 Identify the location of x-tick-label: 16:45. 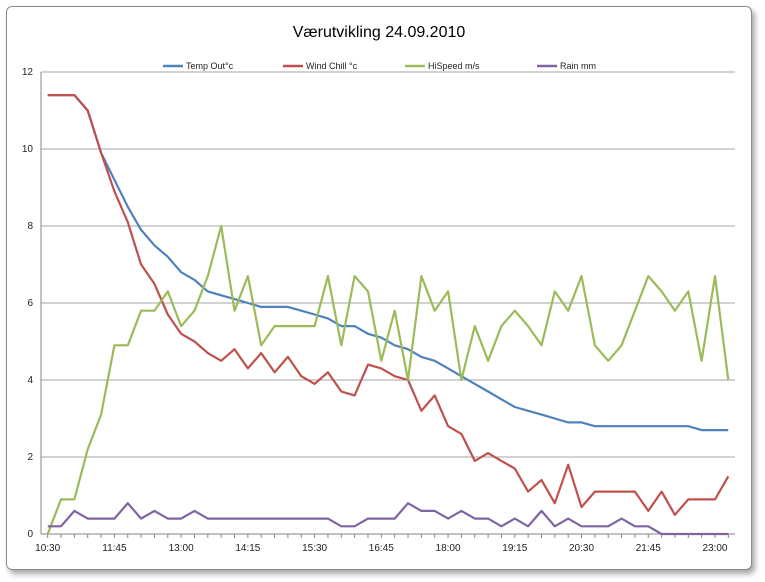
(381, 548).